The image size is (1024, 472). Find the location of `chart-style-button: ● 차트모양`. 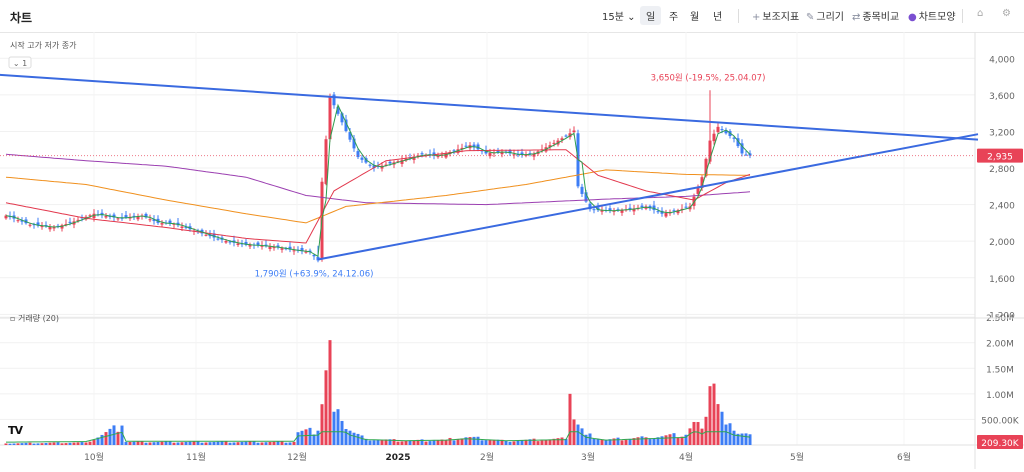

chart-style-button: ● 차트모양 is located at coordinates (932, 15).